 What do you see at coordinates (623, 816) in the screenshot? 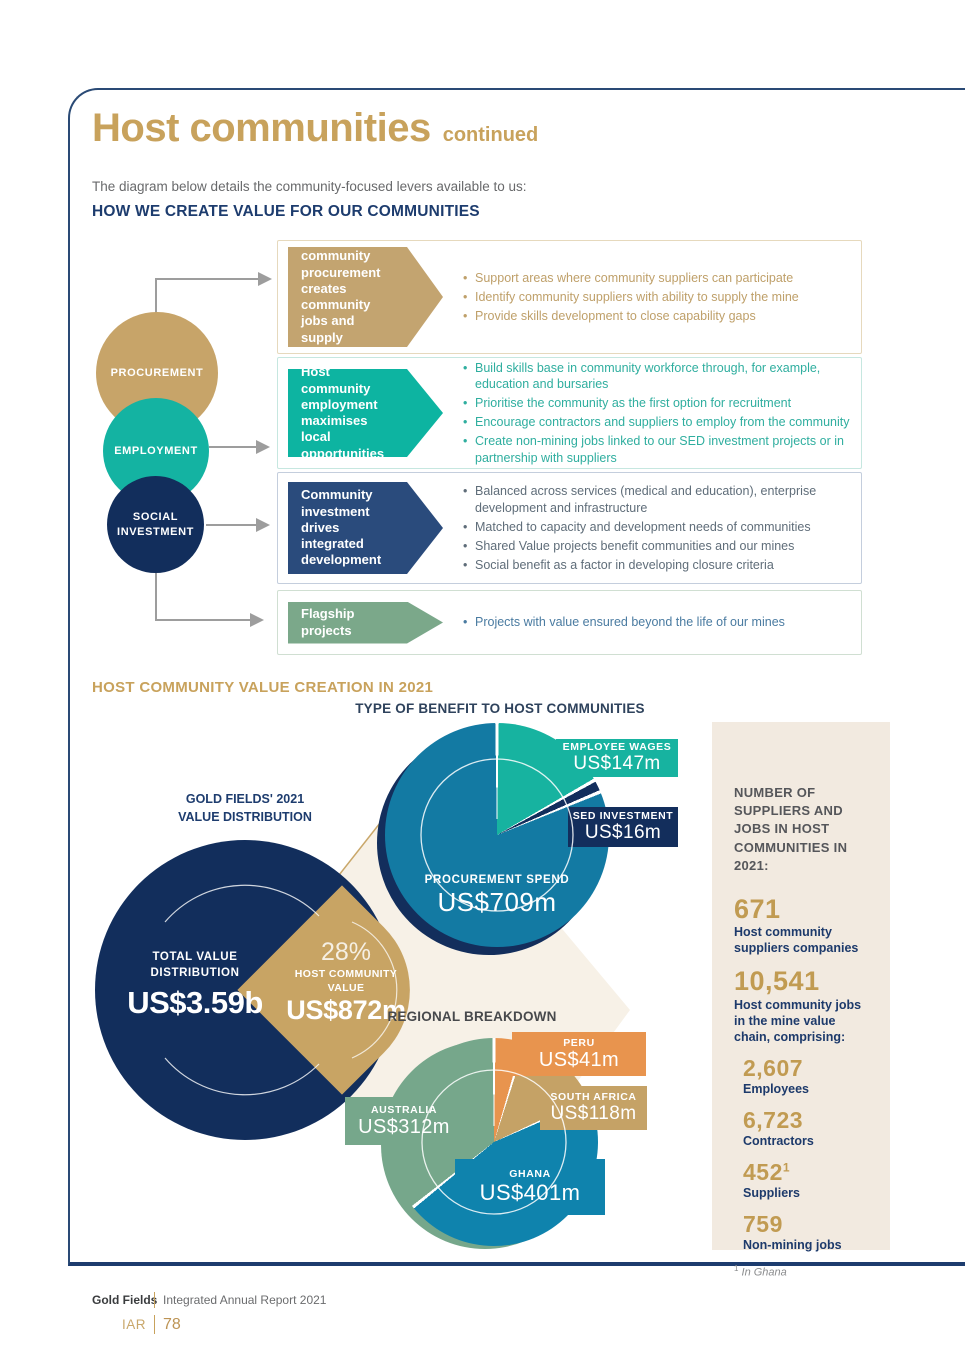
I see `sed-investment-name: SED INVESTMENT` at bounding box center [623, 816].